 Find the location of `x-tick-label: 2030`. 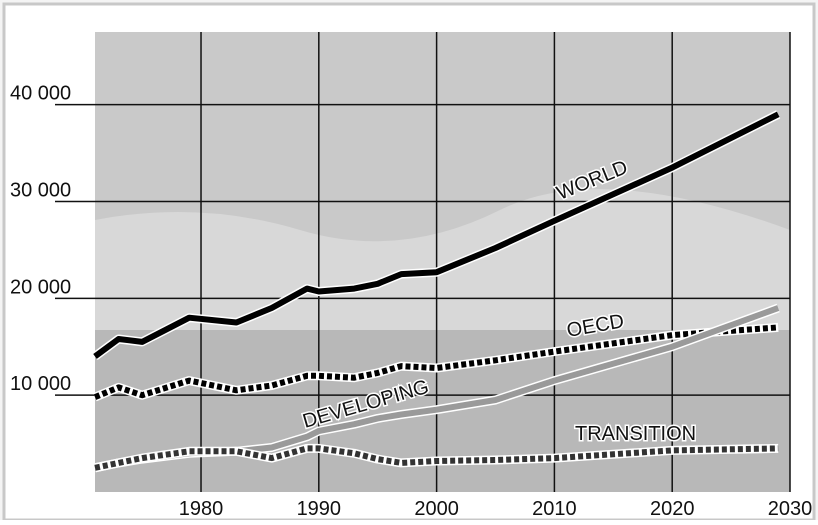

x-tick-label: 2030 is located at coordinates (790, 509).